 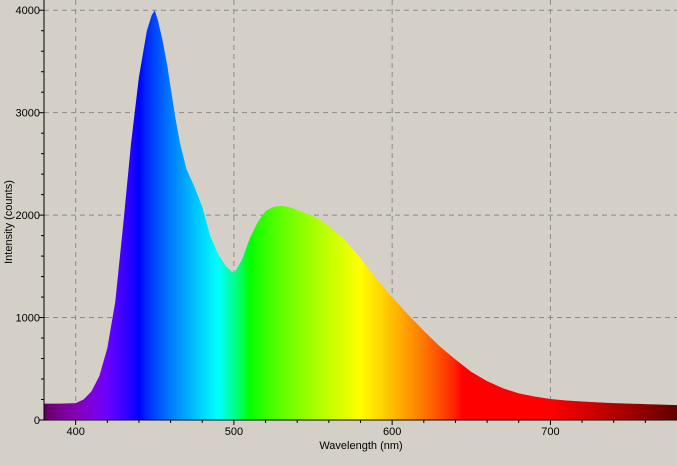 I want to click on x-ticks: 400 500 600 700, so click(x=356, y=429).